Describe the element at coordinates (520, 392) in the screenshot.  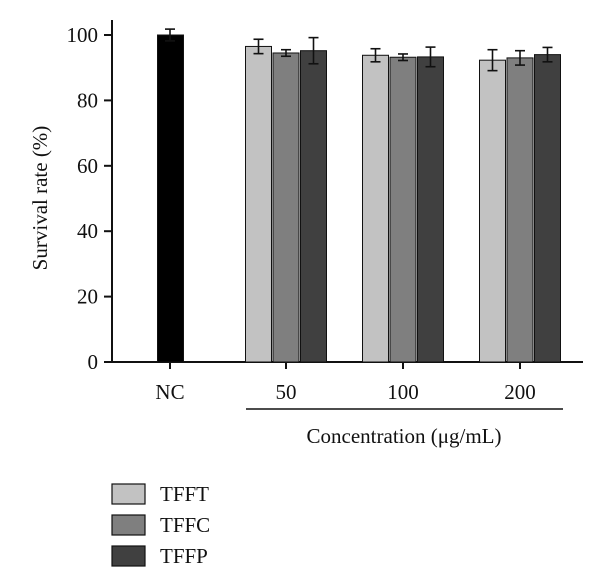
I see `x-tick-label: 200` at that location.